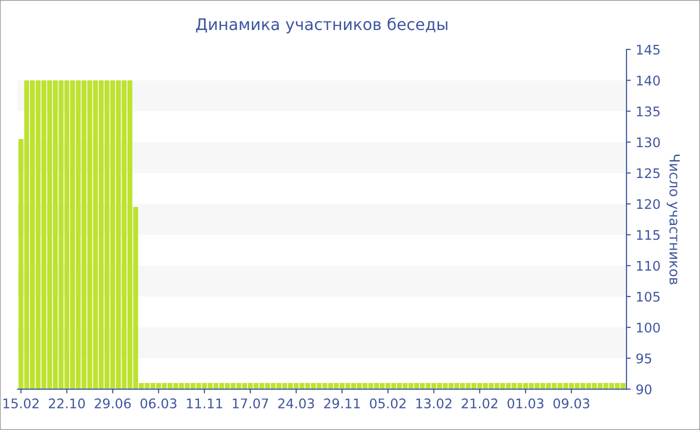 The width and height of the screenshot is (700, 430). What do you see at coordinates (66, 403) in the screenshot?
I see `x-tick-label: 22.10` at bounding box center [66, 403].